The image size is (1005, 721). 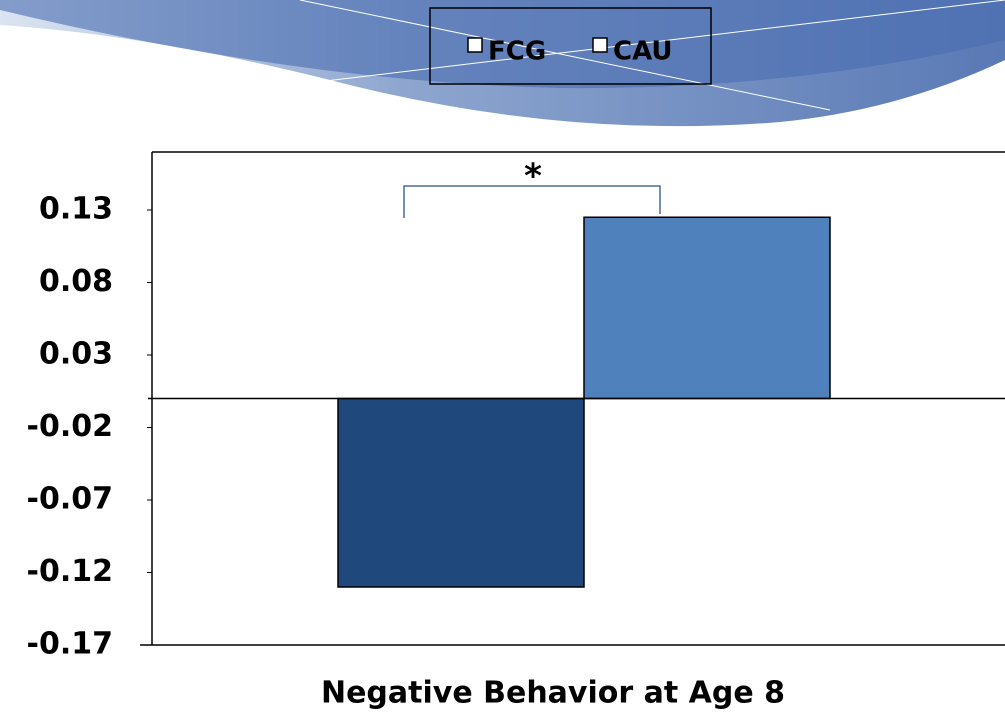 What do you see at coordinates (70, 644) in the screenshot?
I see `y-tick-label: -0.17` at bounding box center [70, 644].